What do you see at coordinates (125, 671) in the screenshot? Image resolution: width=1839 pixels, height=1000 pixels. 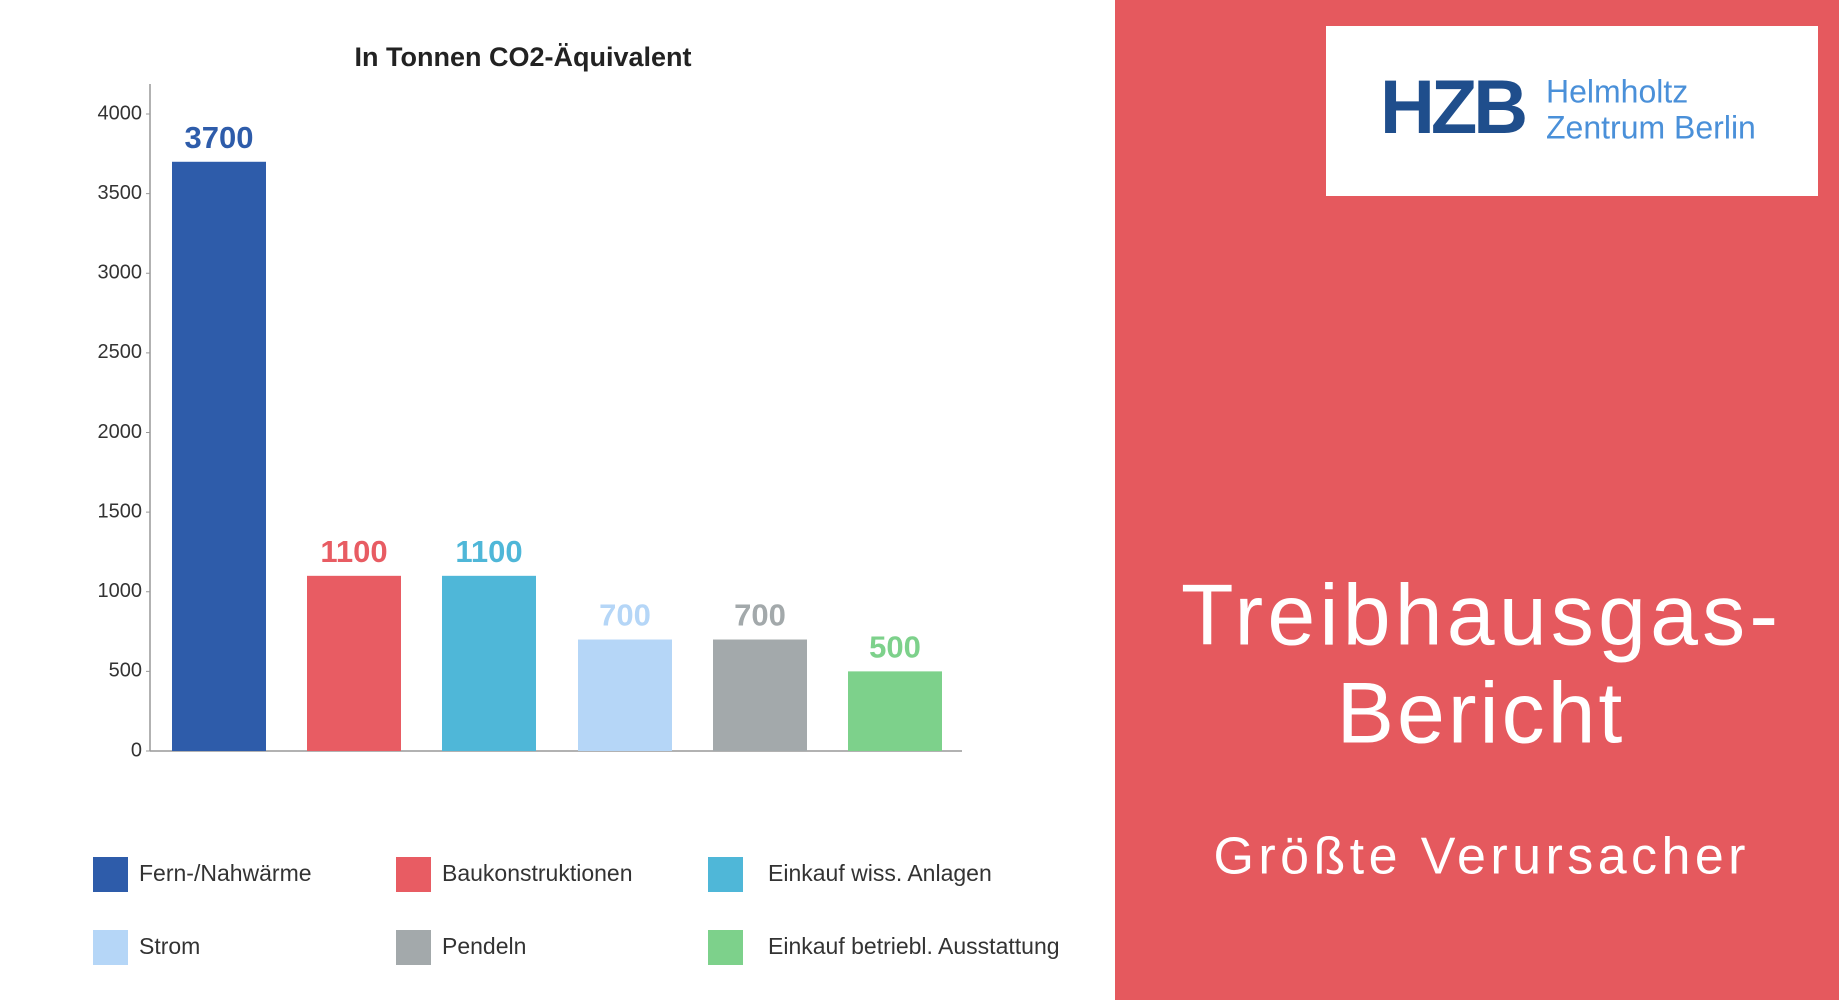 I see `y-tick-label: 500` at bounding box center [125, 671].